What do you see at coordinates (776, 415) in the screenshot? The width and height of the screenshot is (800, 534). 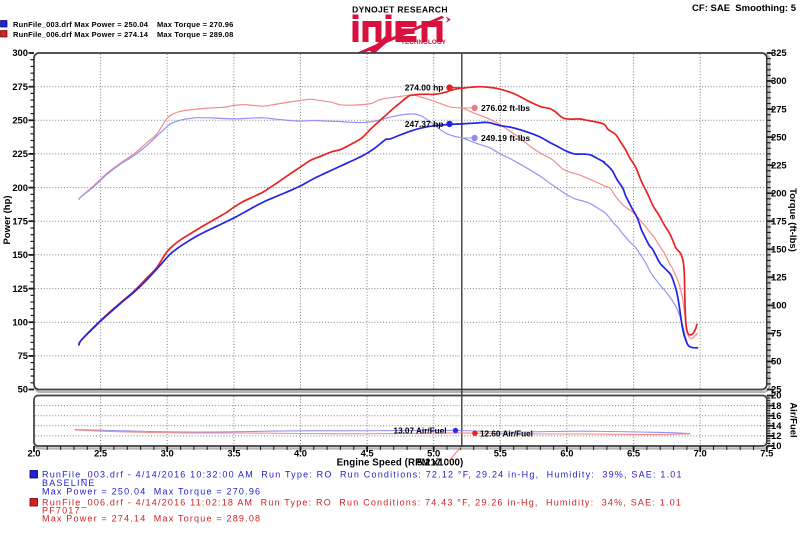 I see `svg-text: 16` at bounding box center [776, 415].